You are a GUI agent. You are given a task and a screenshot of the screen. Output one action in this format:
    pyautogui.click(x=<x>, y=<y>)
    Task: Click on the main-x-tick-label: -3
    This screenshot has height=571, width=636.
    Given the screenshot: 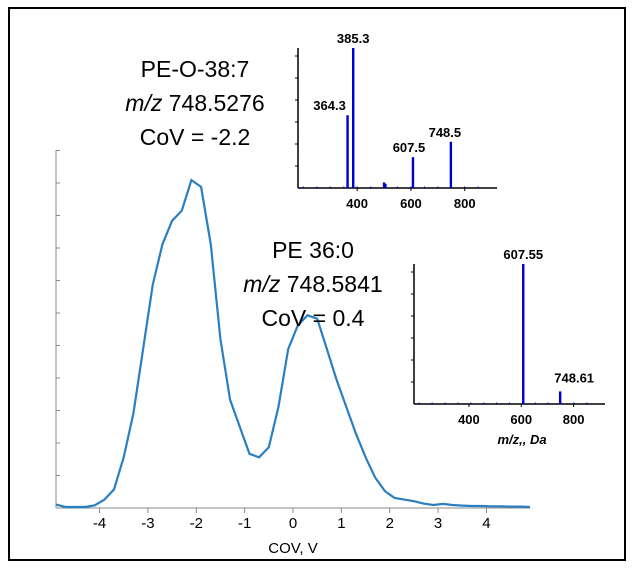 What is the action you would take?
    pyautogui.click(x=147, y=523)
    